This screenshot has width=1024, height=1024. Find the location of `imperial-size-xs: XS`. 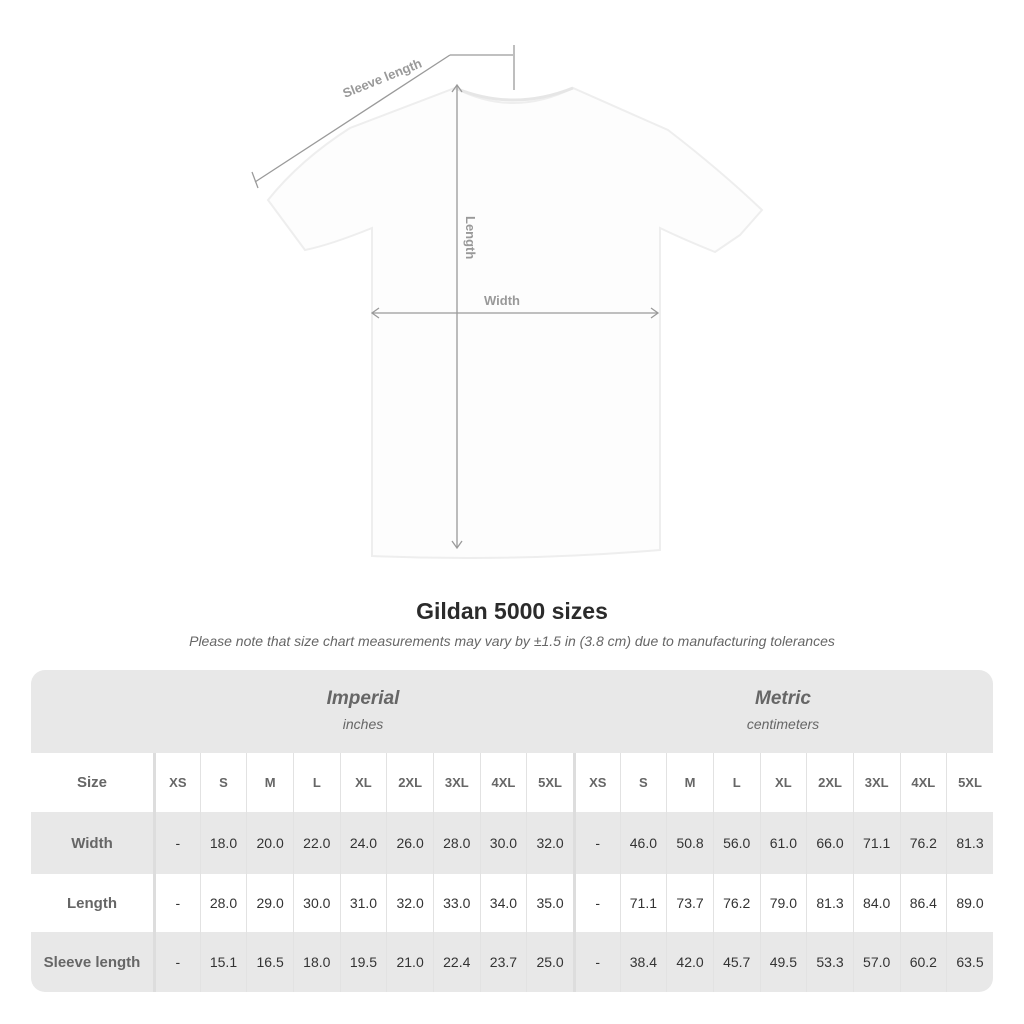

imperial-size-xs: XS is located at coordinates (176, 782).